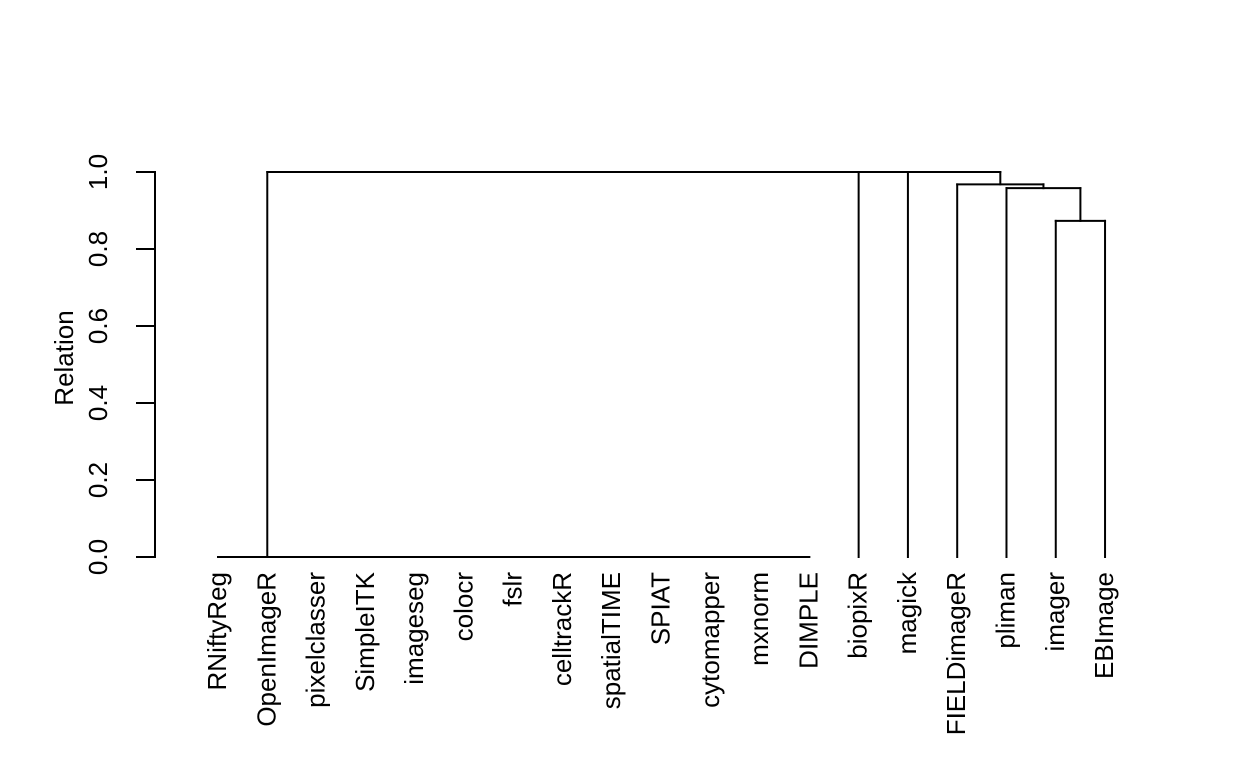  Describe the element at coordinates (463, 607) in the screenshot. I see `leaf-label: colocr` at that location.